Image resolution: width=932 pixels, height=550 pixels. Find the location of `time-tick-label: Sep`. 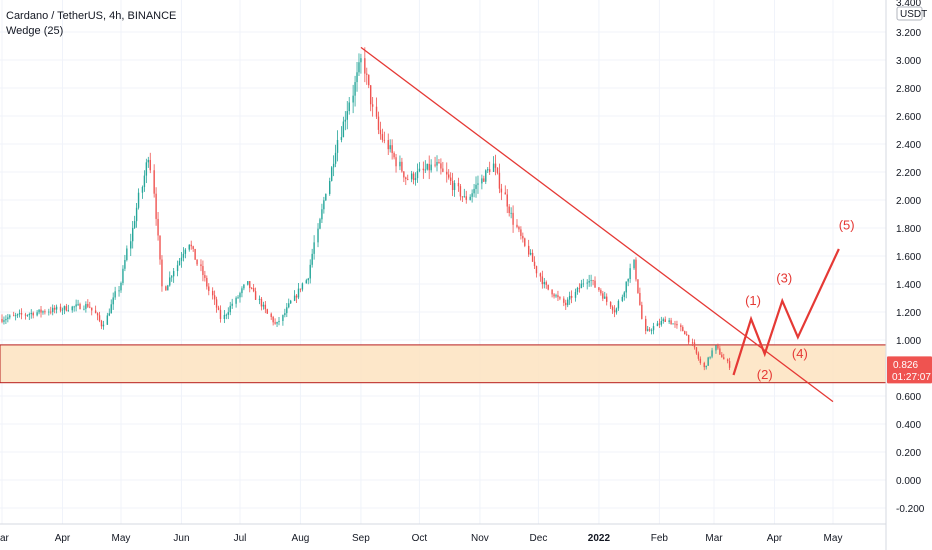

time-tick-label: Sep is located at coordinates (361, 538).